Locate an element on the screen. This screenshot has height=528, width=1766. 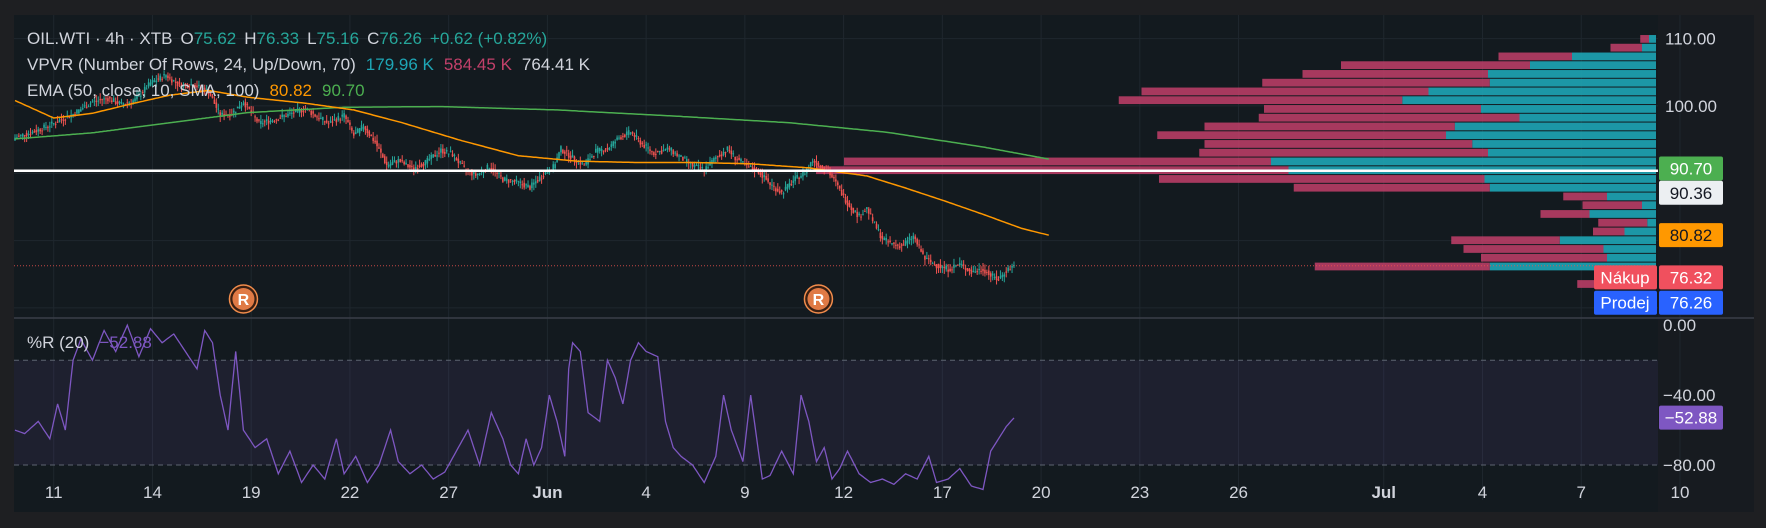
legend-wr-row: %R (20) −52.88 is located at coordinates (89, 342).